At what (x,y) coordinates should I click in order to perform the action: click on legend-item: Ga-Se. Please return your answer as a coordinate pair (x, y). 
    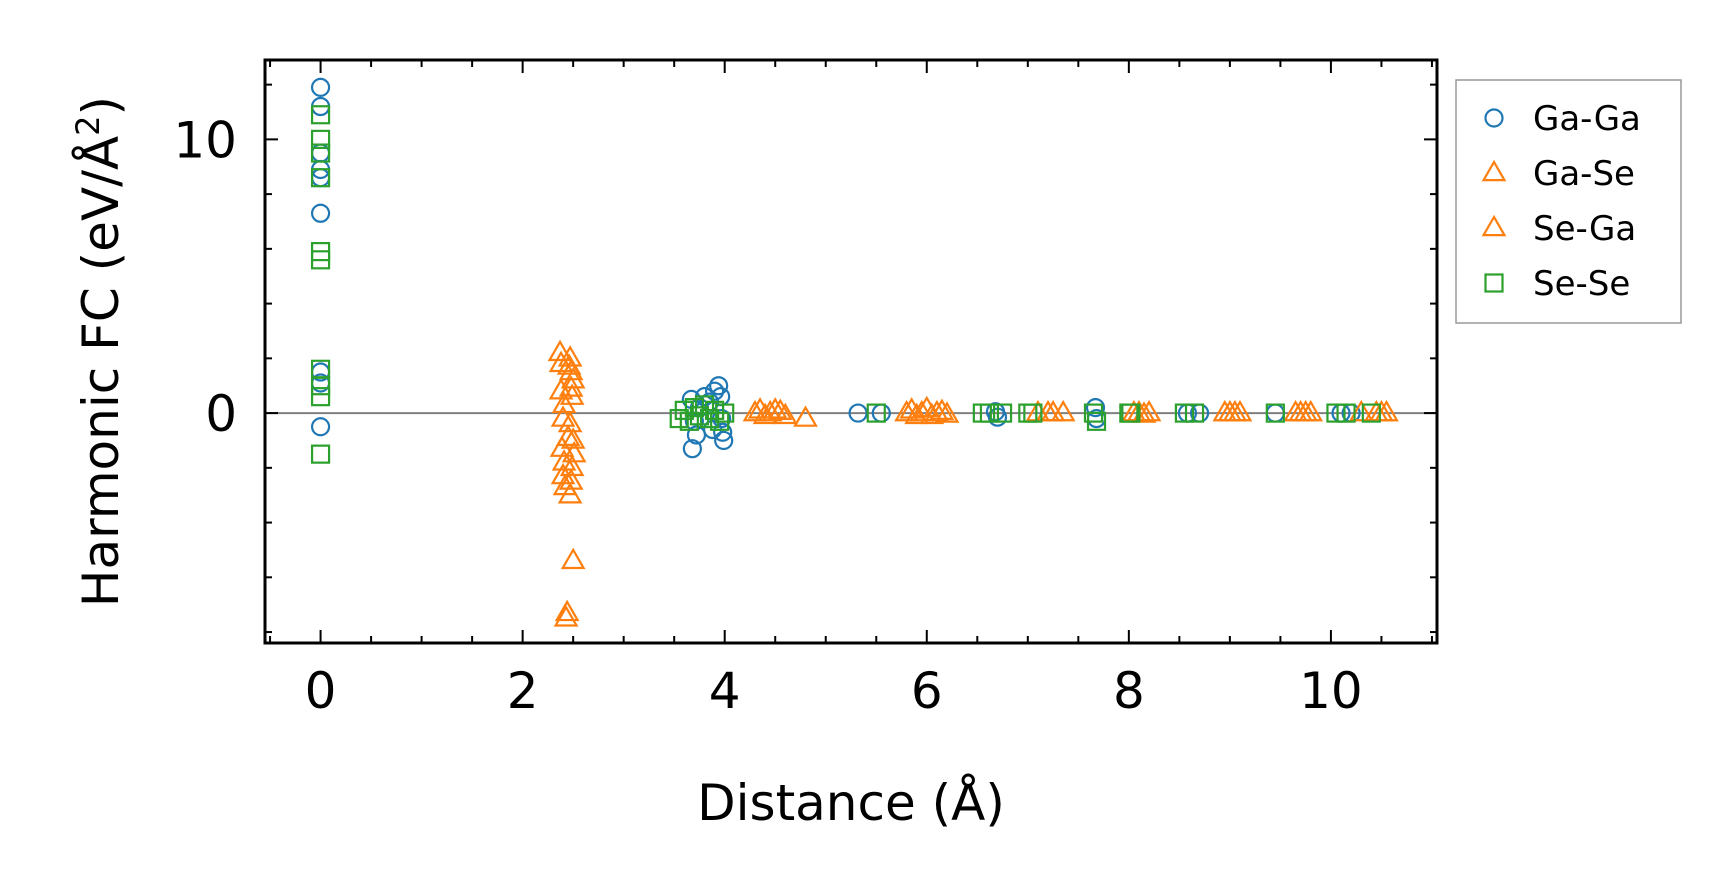
    Looking at the image, I should click on (1558, 174).